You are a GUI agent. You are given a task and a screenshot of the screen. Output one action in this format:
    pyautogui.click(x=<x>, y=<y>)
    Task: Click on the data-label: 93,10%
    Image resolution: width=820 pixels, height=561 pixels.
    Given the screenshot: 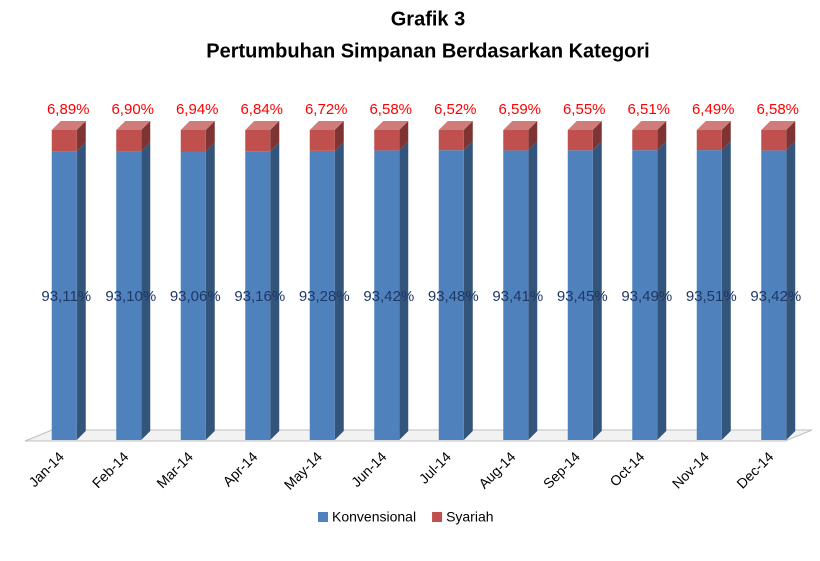 What is the action you would take?
    pyautogui.click(x=130, y=296)
    